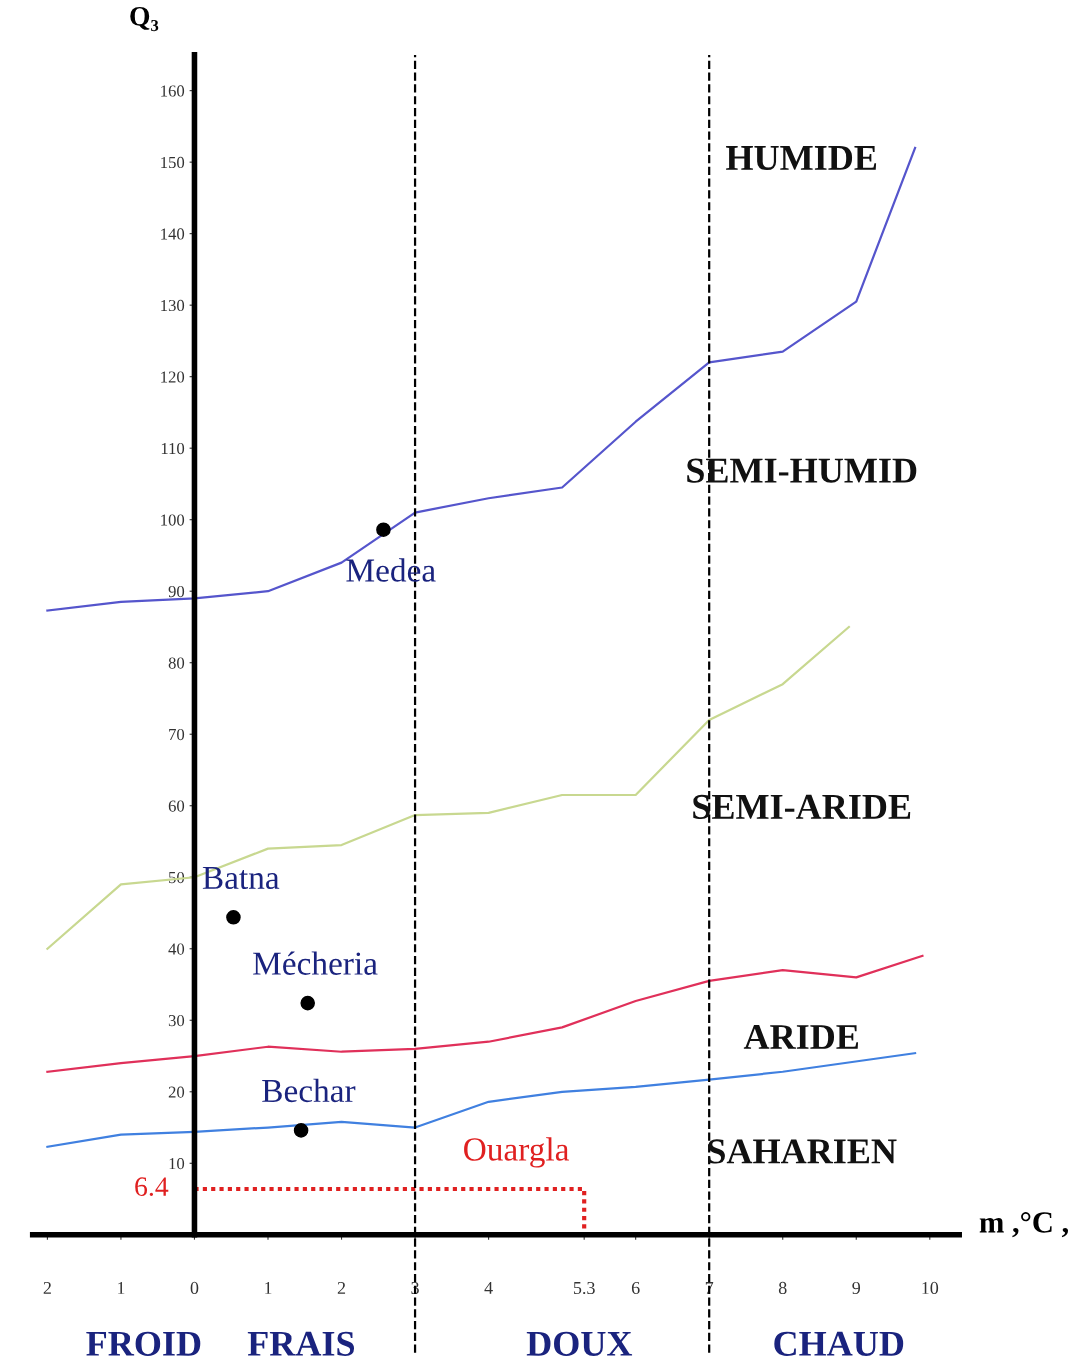 This screenshot has width=1090, height=1372. I want to click on data-label: Batna, so click(241, 878).